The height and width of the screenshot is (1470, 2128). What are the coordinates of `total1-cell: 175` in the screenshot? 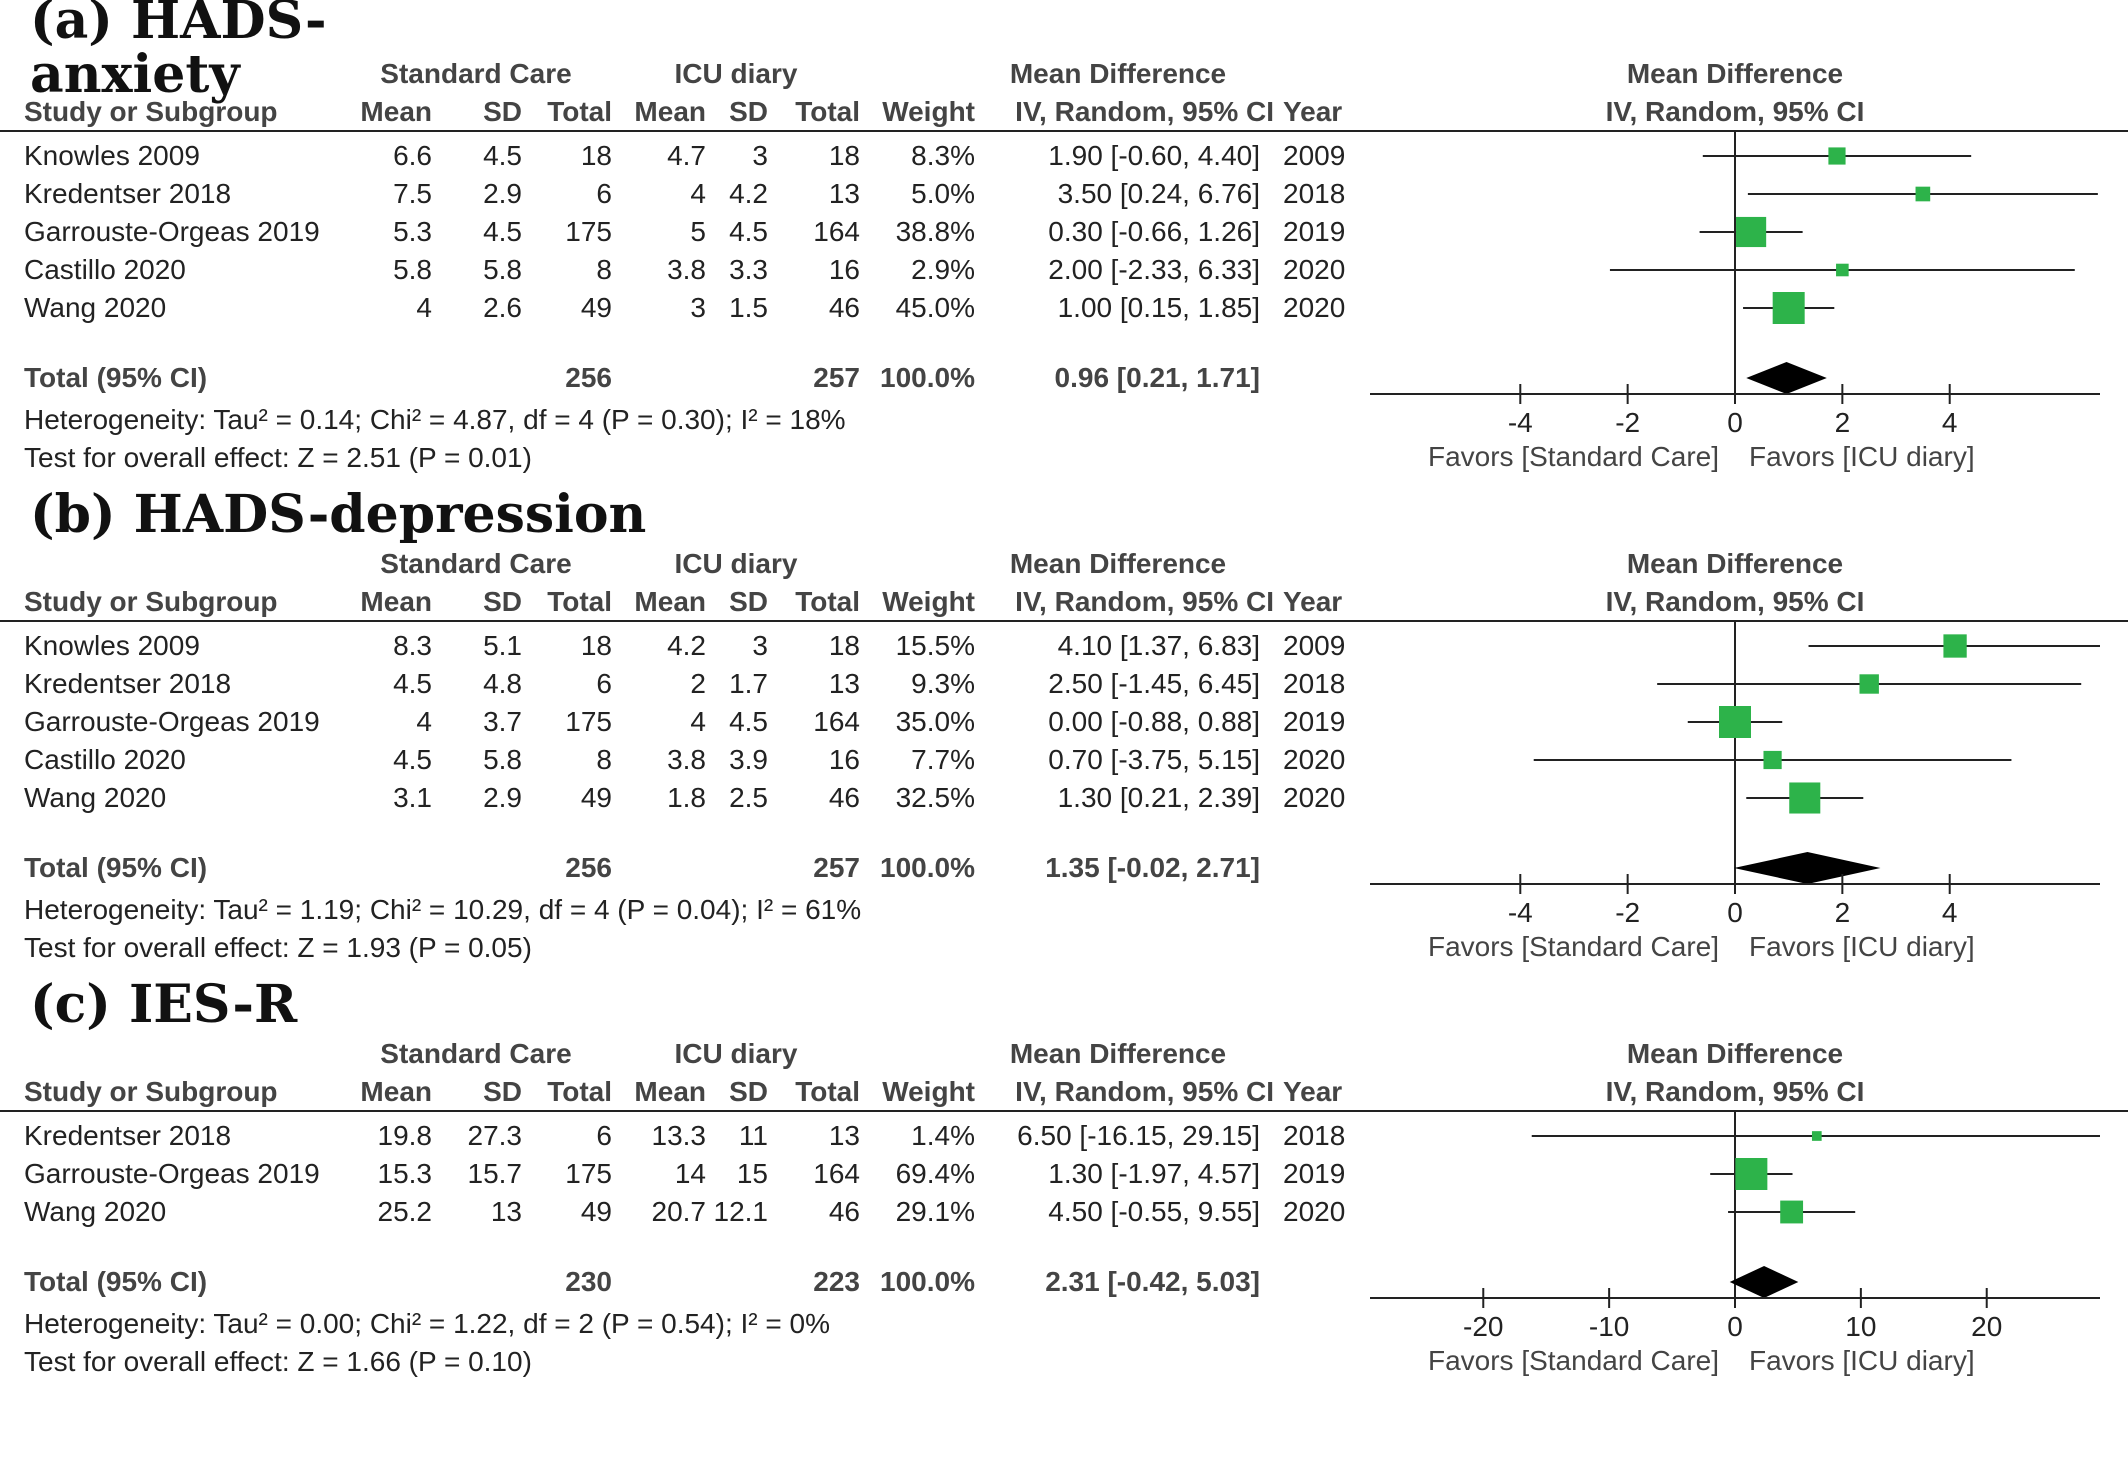 It's located at (588, 1173).